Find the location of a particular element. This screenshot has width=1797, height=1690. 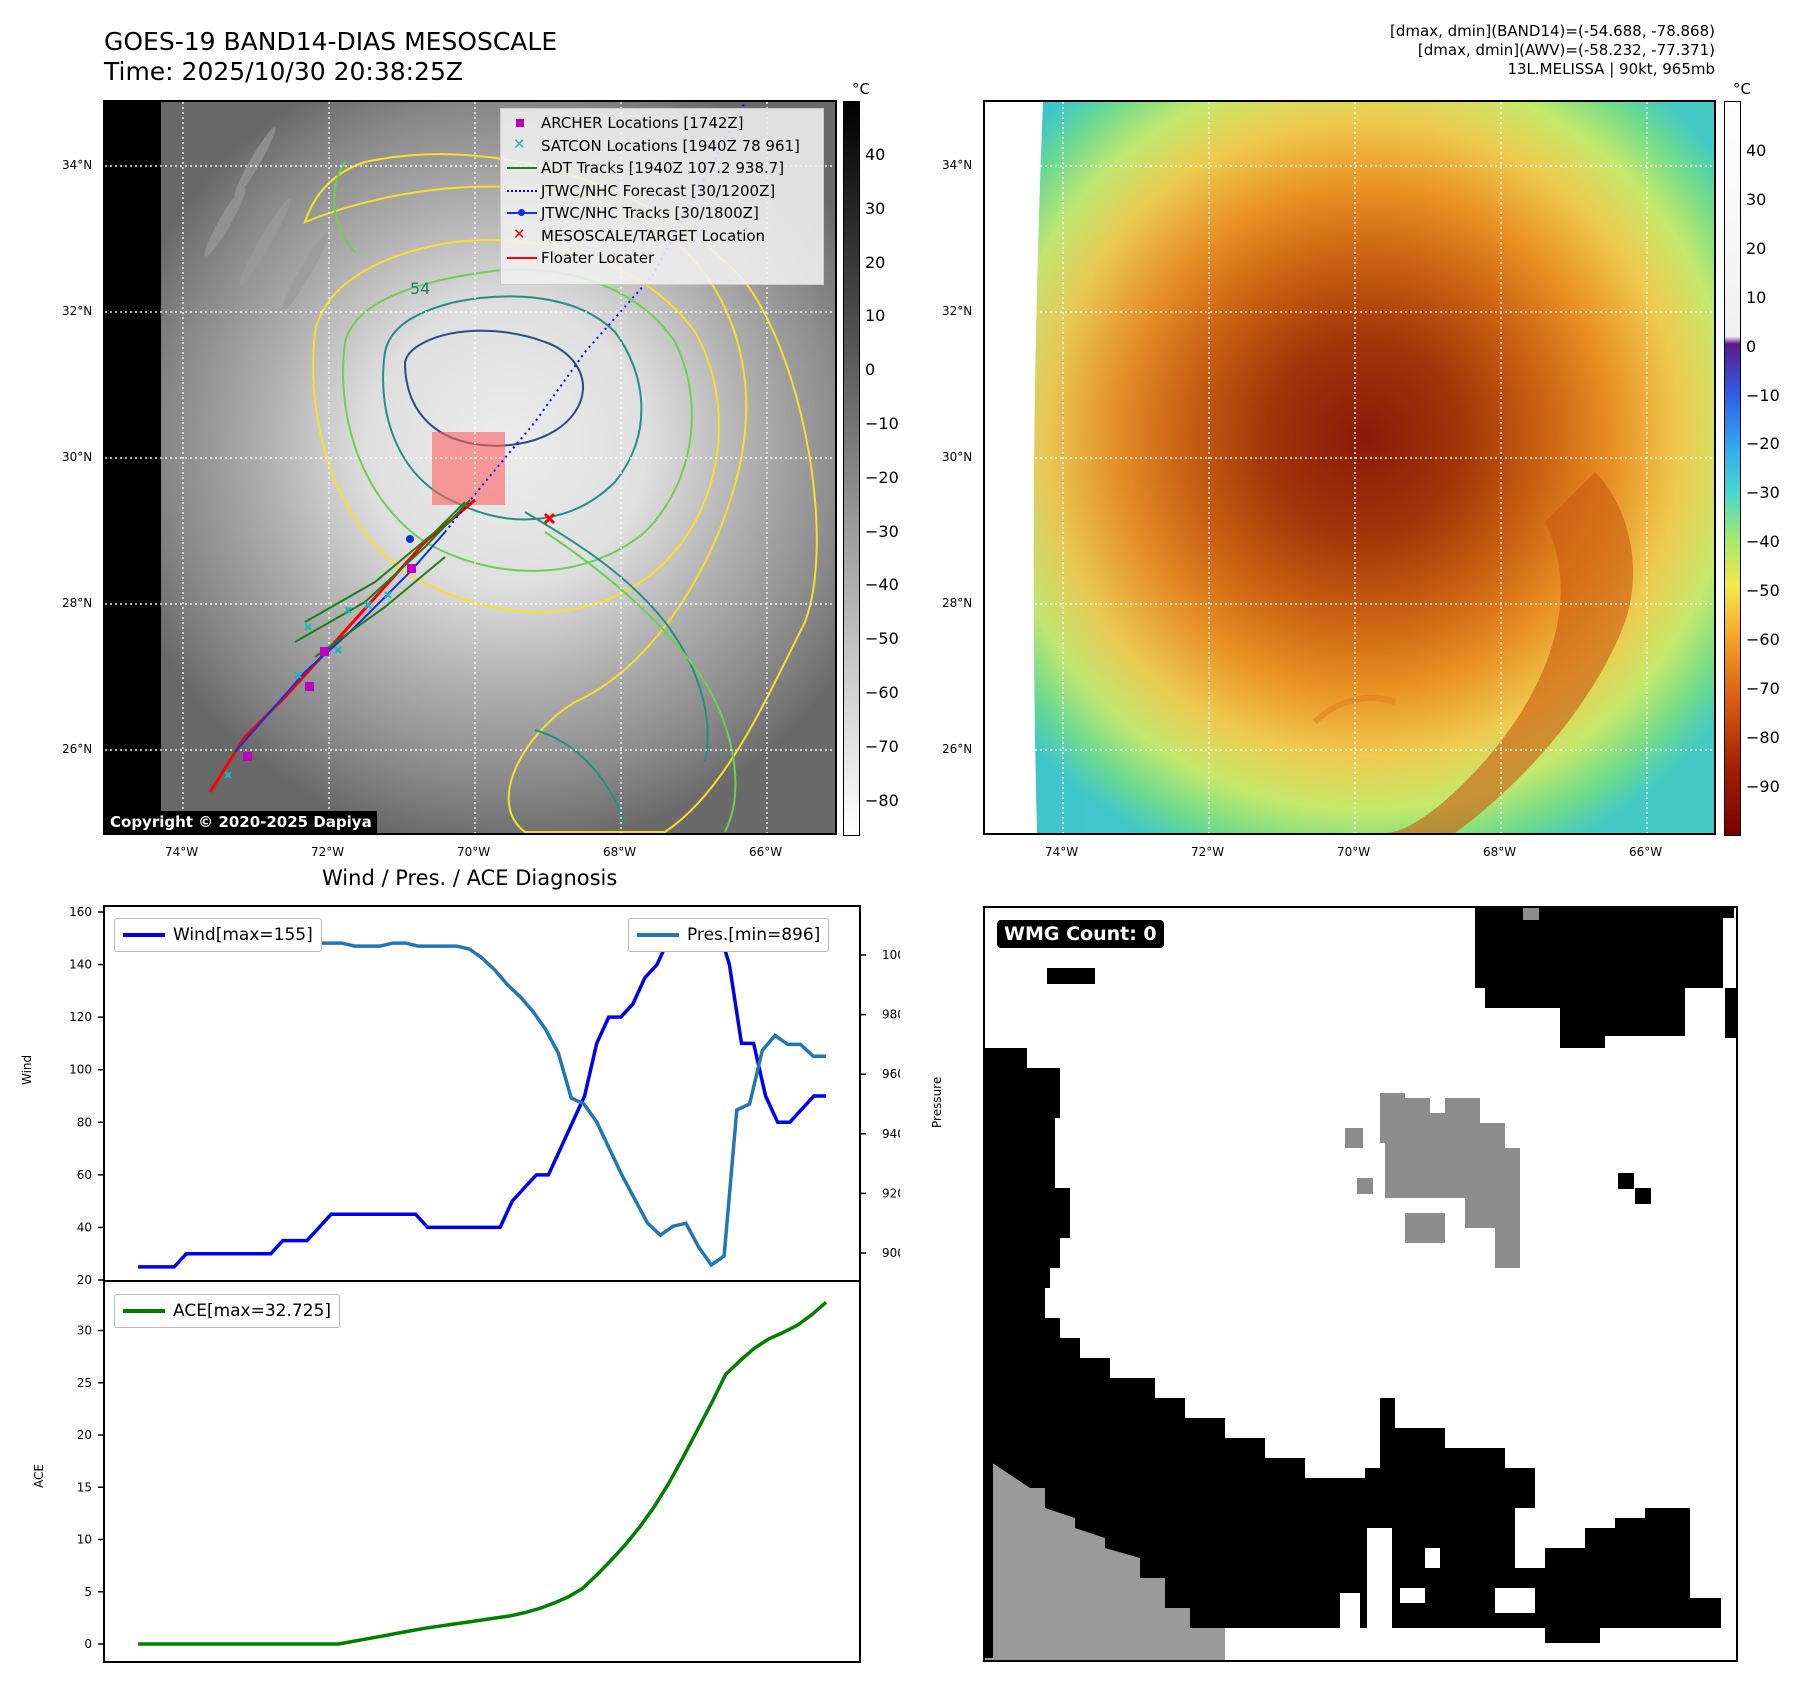

ir-colorbar-unit: °C is located at coordinates (861, 89).